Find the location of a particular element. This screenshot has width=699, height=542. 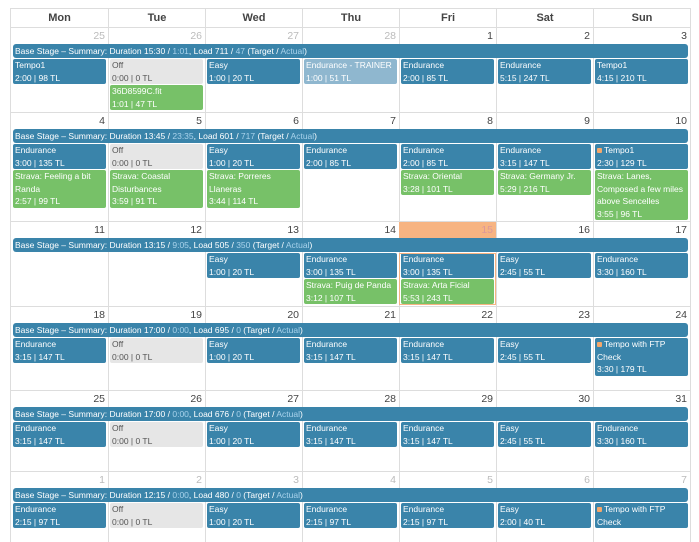

planned-workout: Endurance 5:15 | 247 TL is located at coordinates (544, 71).